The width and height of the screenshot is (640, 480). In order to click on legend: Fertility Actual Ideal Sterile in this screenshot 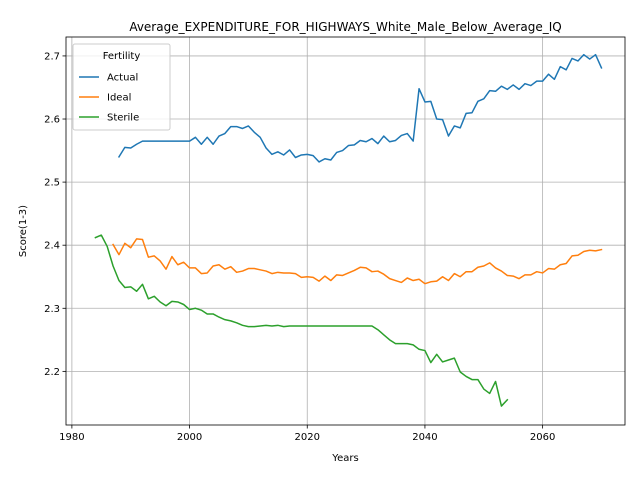, I will do `click(121, 87)`.